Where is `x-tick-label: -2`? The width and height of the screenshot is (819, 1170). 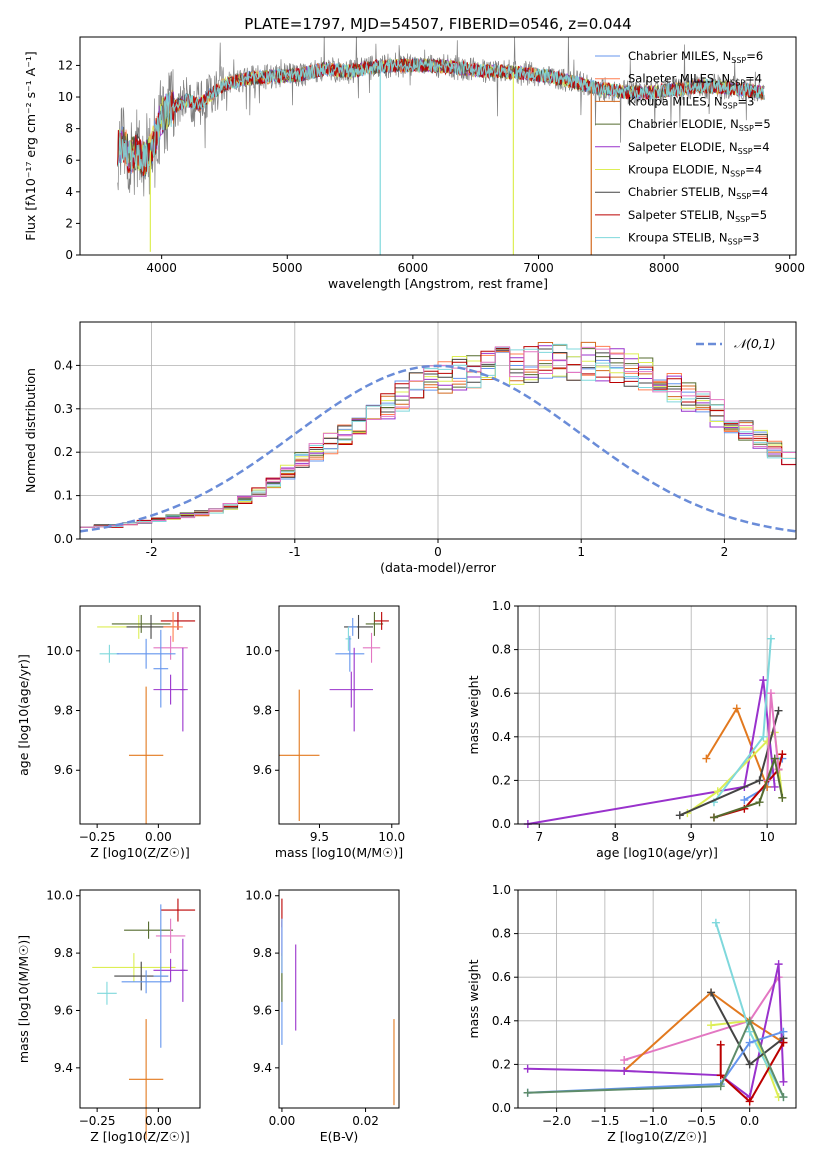
x-tick-label: -2 is located at coordinates (152, 552).